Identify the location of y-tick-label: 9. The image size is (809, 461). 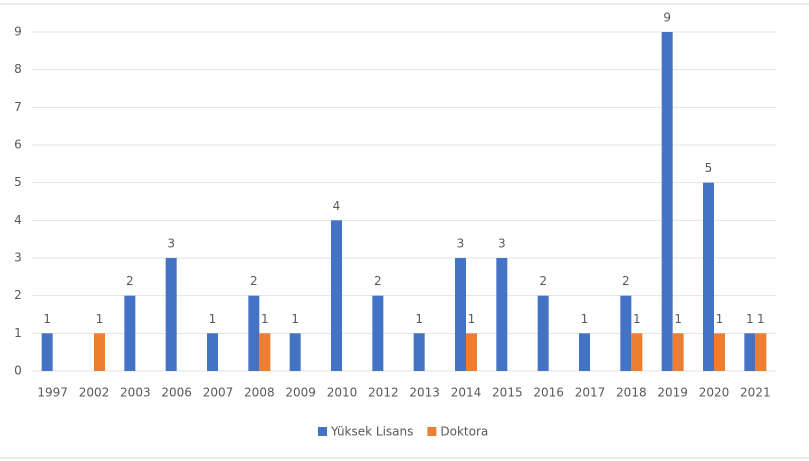
(18, 32).